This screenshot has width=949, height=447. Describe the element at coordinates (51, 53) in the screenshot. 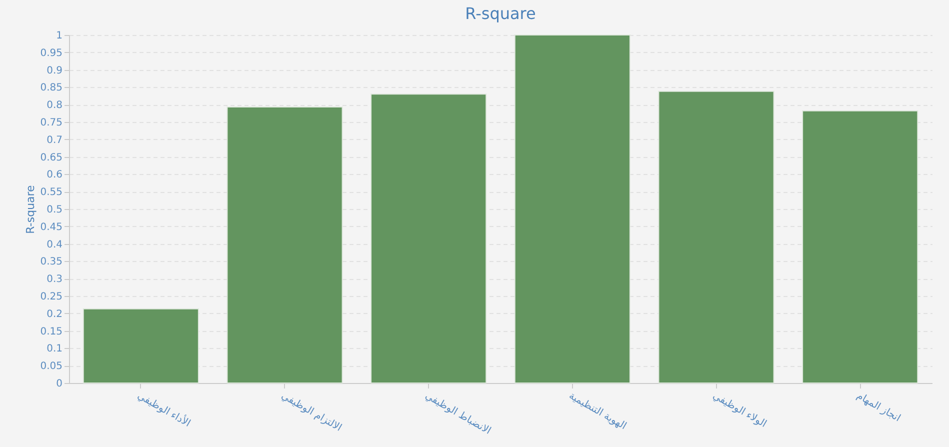

I see `y-tick-label: 0.95` at that location.